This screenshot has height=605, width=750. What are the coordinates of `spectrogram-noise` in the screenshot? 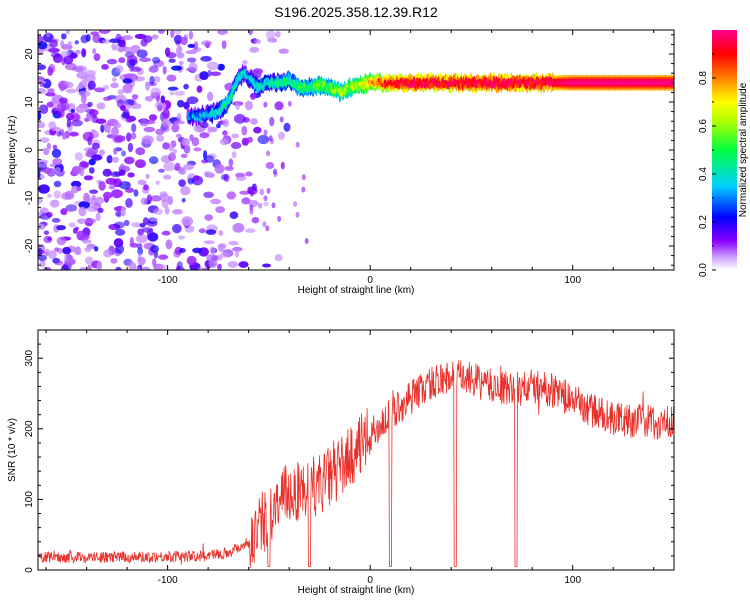 It's located at (173, 150).